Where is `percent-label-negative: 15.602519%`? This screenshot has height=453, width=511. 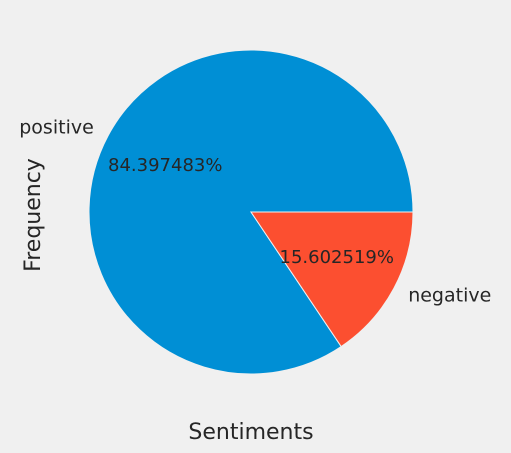 percent-label-negative: 15.602519% is located at coordinates (337, 257).